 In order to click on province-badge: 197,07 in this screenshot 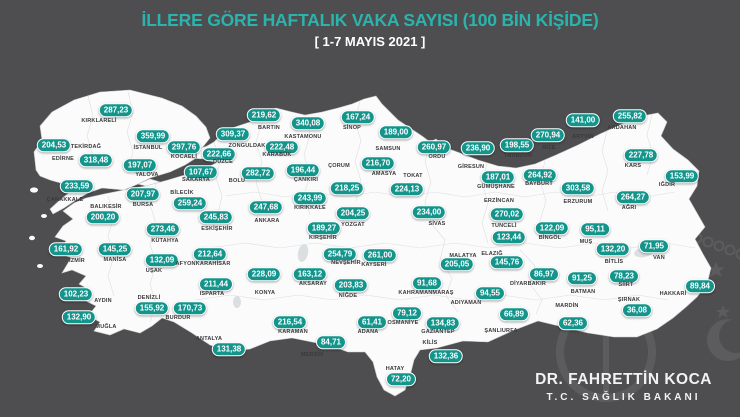, I will do `click(140, 165)`.